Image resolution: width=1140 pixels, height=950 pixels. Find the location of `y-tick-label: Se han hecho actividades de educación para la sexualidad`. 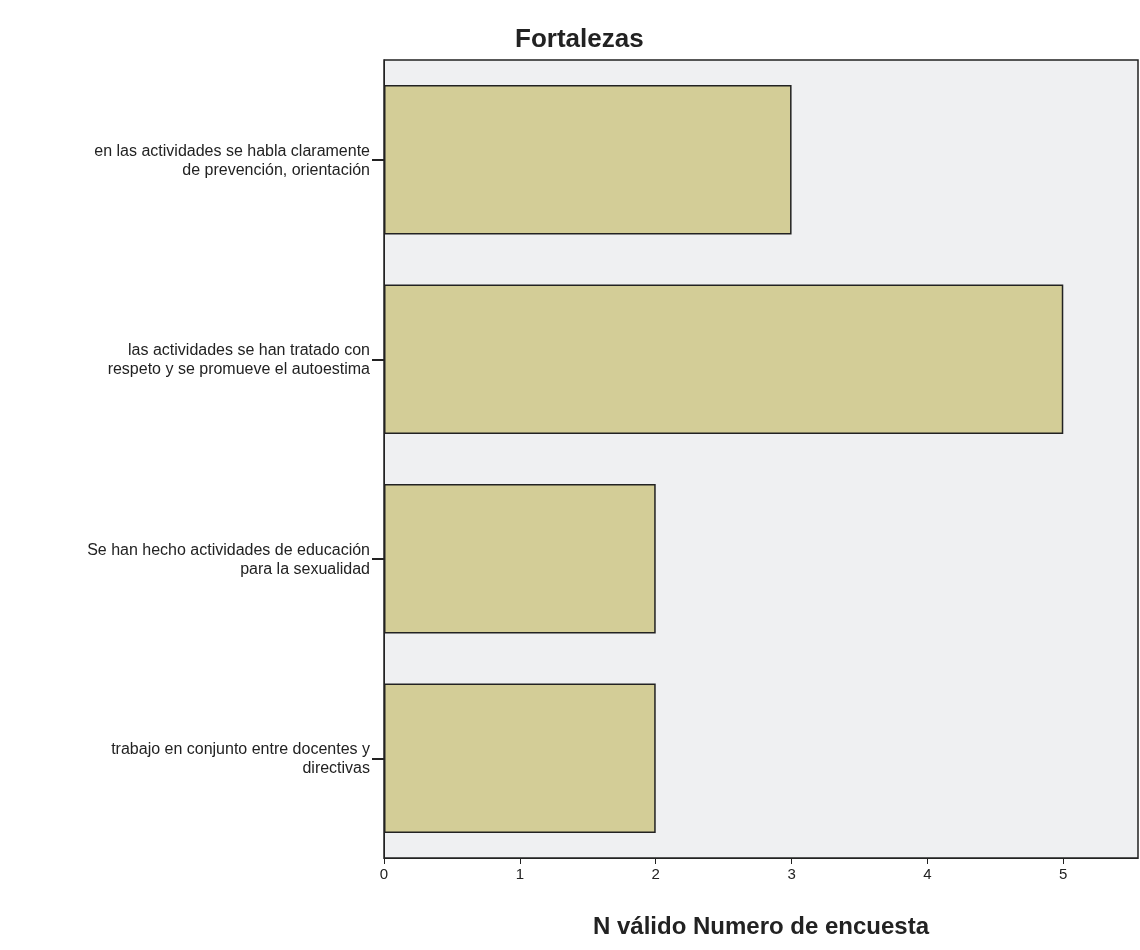

y-tick-label: Se han hecho actividades de educación para la sexualidad is located at coordinates (228, 558).